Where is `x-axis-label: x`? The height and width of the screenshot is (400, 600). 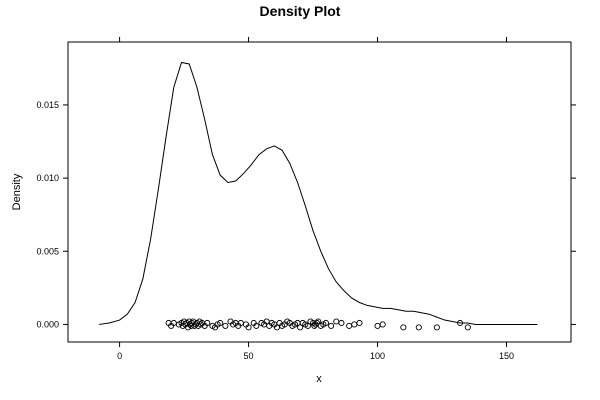
x-axis-label: x is located at coordinates (319, 379).